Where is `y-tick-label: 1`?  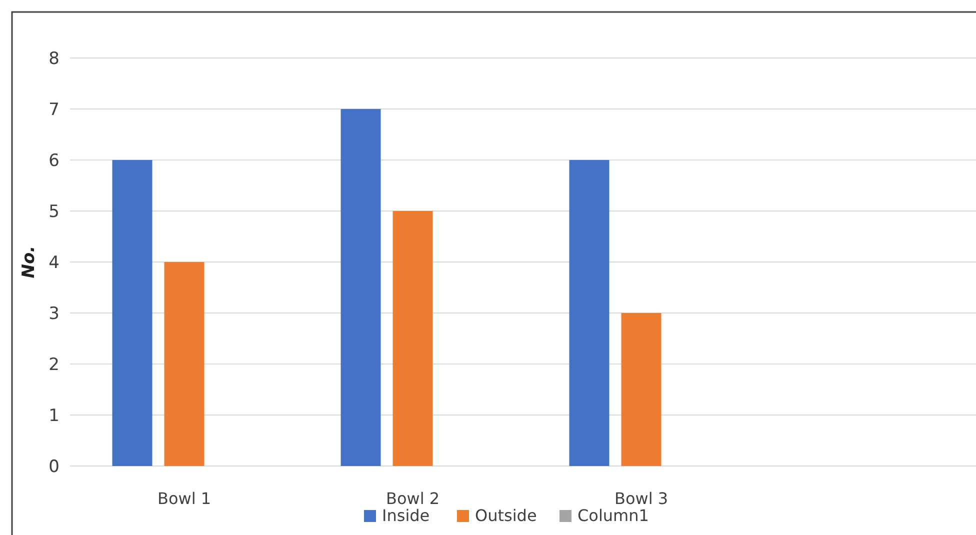
y-tick-label: 1 is located at coordinates (54, 416).